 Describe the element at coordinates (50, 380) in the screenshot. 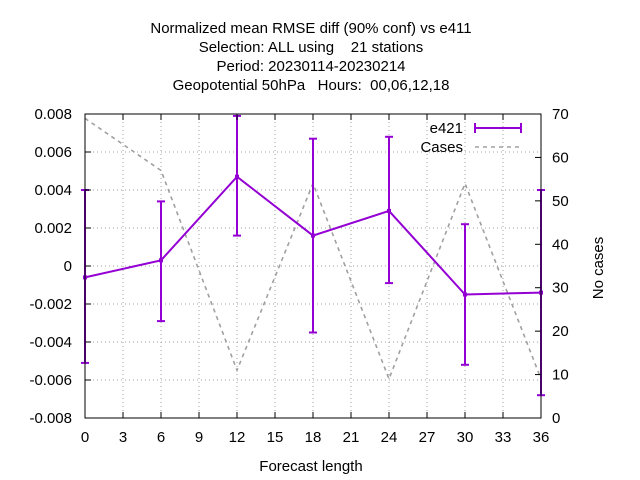

I see `y-tick-label: -0.006` at that location.